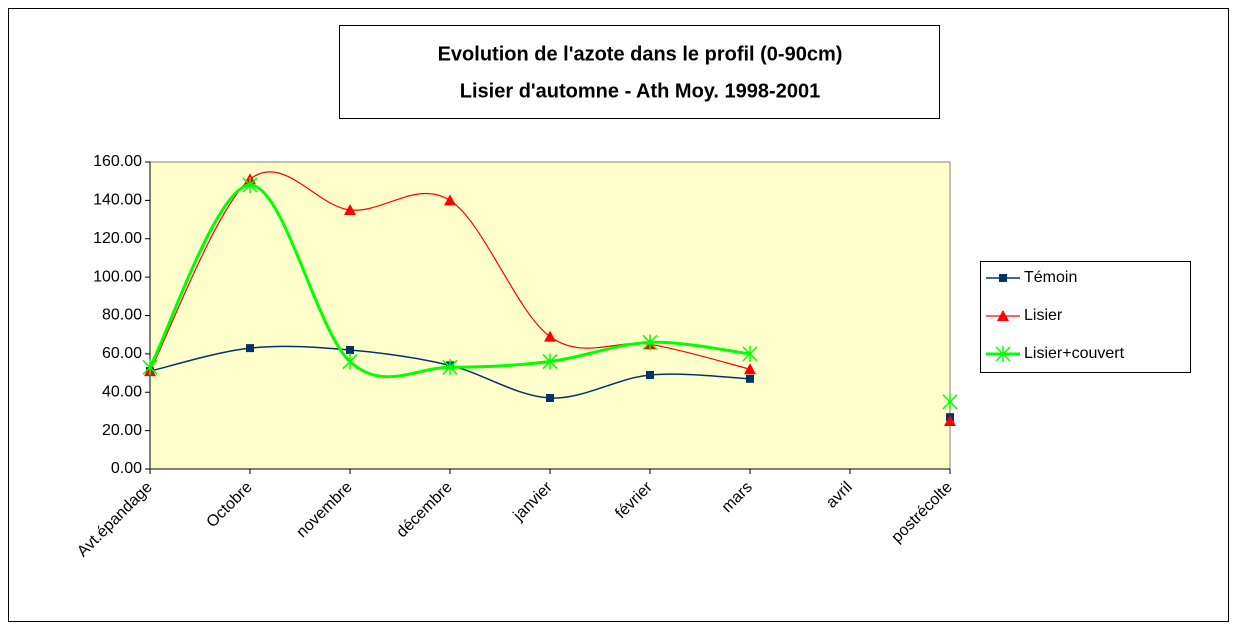 This screenshot has width=1237, height=630. What do you see at coordinates (117, 238) in the screenshot?
I see `y-tick-label: 120.00` at bounding box center [117, 238].